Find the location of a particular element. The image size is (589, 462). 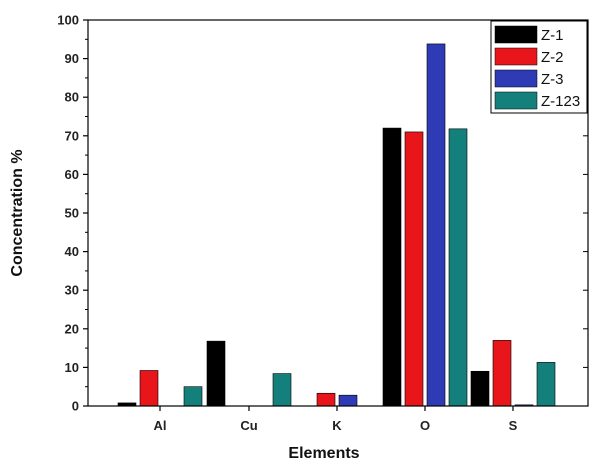

bar-z-123-o is located at coordinates (458, 267).